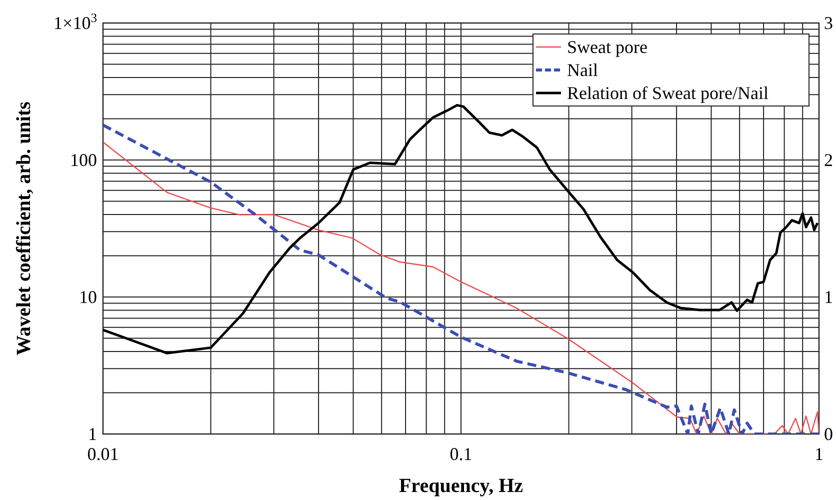 This screenshot has height=500, width=836. What do you see at coordinates (667, 93) in the screenshot?
I see `legend-label: Relation of Sweat pore/Nail` at bounding box center [667, 93].